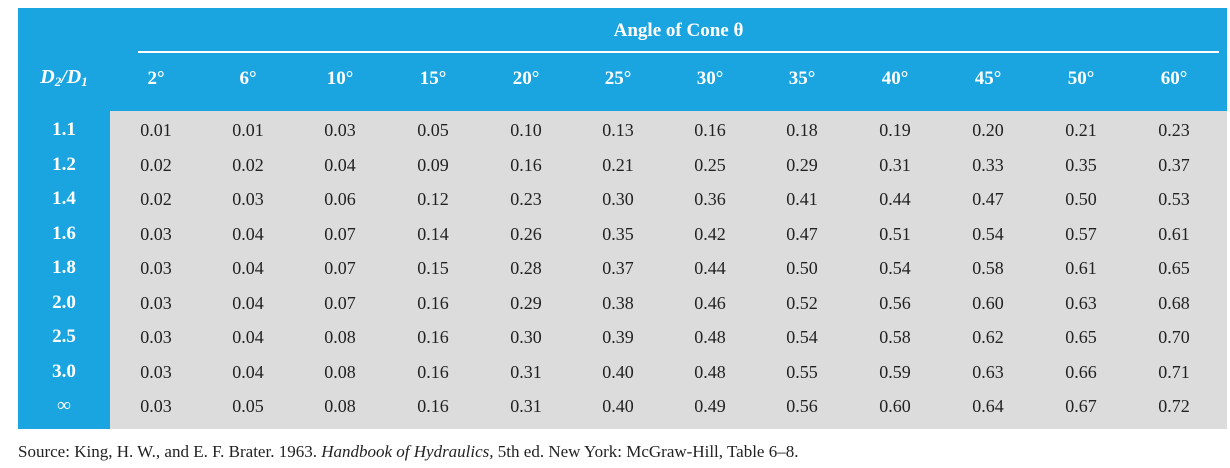 The image size is (1230, 468). I want to click on row-label-column: 1.1 1.2 1.4 1.6 1.8 2.0 2.5 3.0 ∞, so click(64, 270).